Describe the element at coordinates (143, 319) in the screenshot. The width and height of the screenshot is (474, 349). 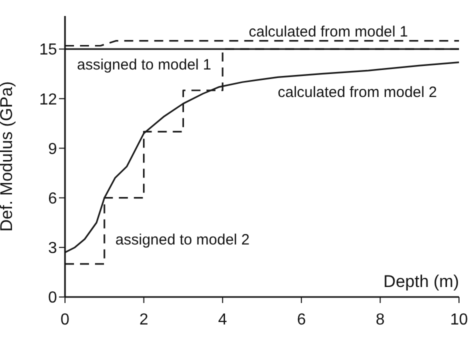
I see `x-tick-label: 2` at that location.